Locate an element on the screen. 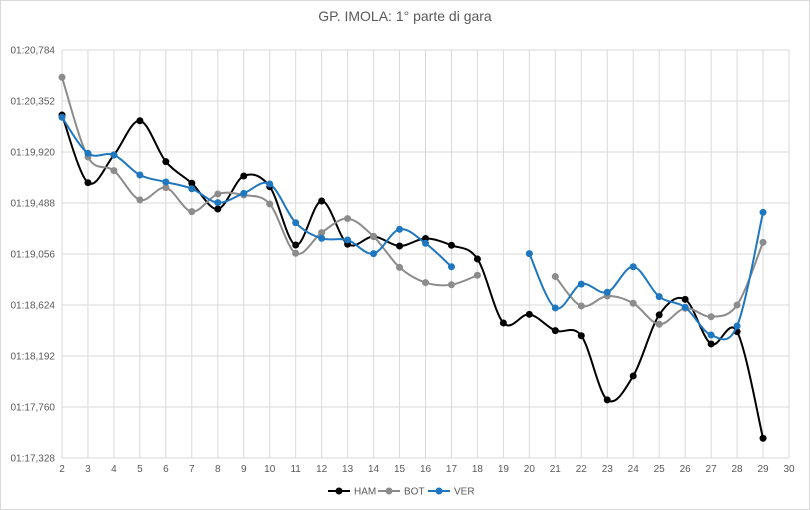 The width and height of the screenshot is (810, 510). x-tick-label: 12 is located at coordinates (322, 469).